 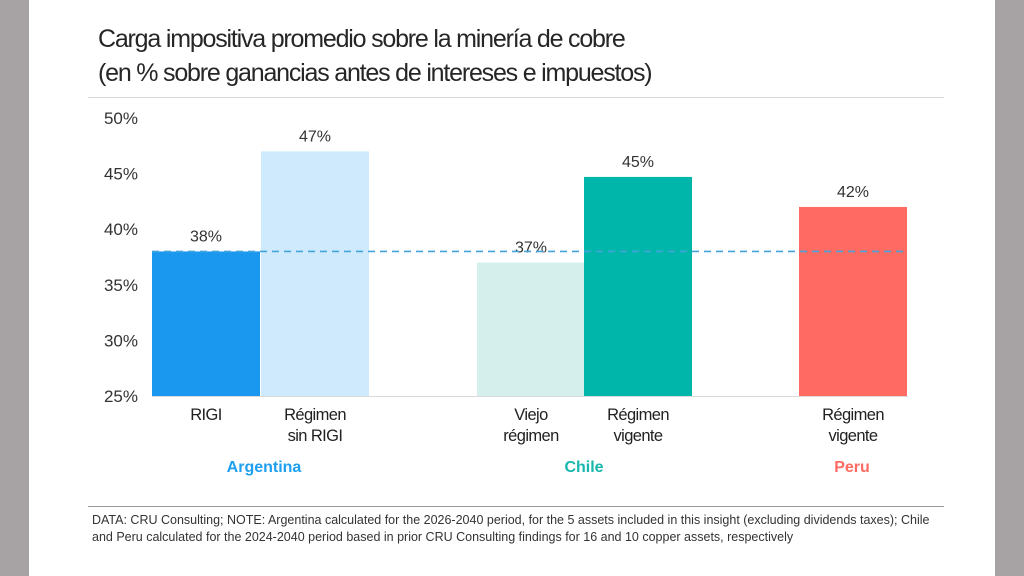 I want to click on x-tick-label: Viejo régimen, so click(x=531, y=425).